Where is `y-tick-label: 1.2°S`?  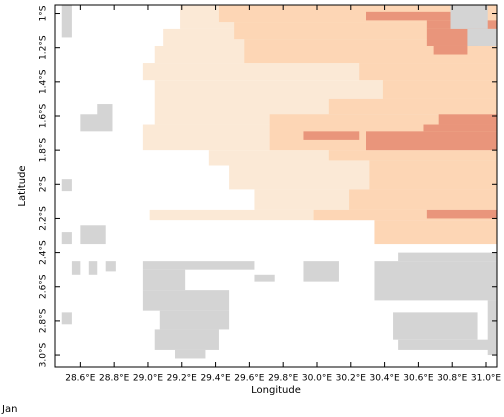 y-tick-label: 1.2°S is located at coordinates (44, 47).